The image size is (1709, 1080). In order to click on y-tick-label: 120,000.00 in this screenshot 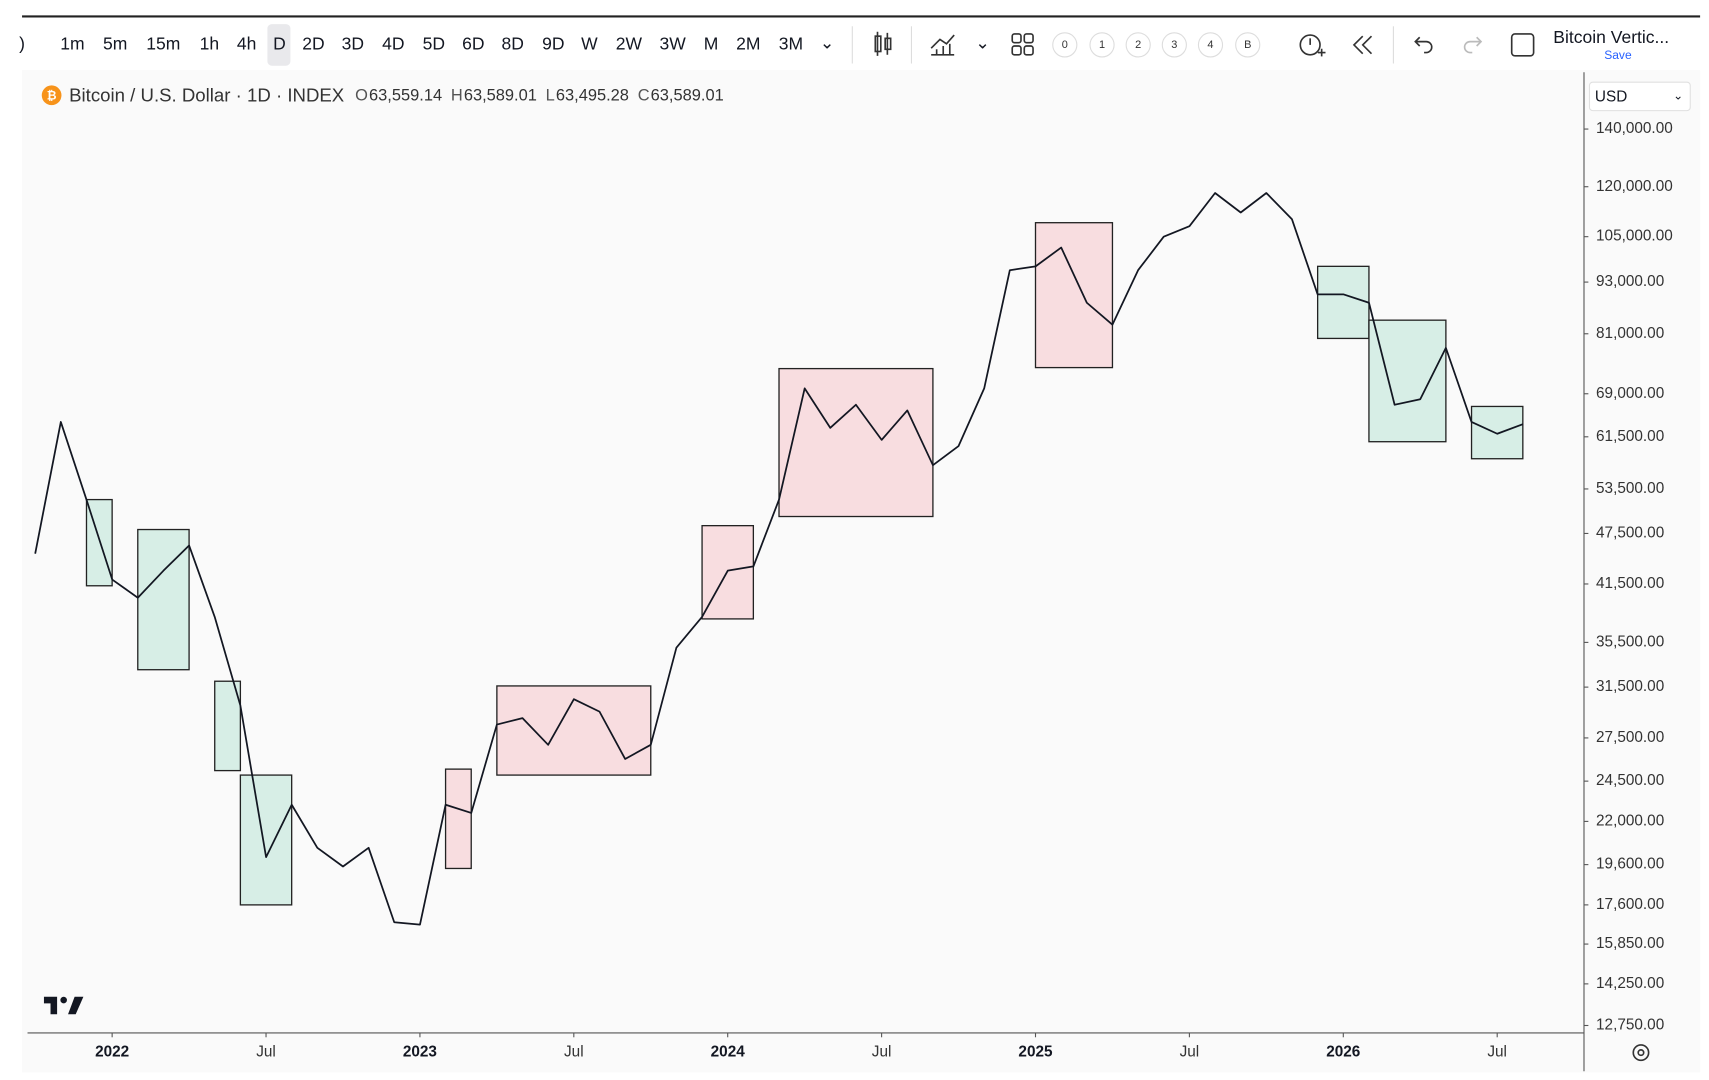, I will do `click(1634, 186)`.